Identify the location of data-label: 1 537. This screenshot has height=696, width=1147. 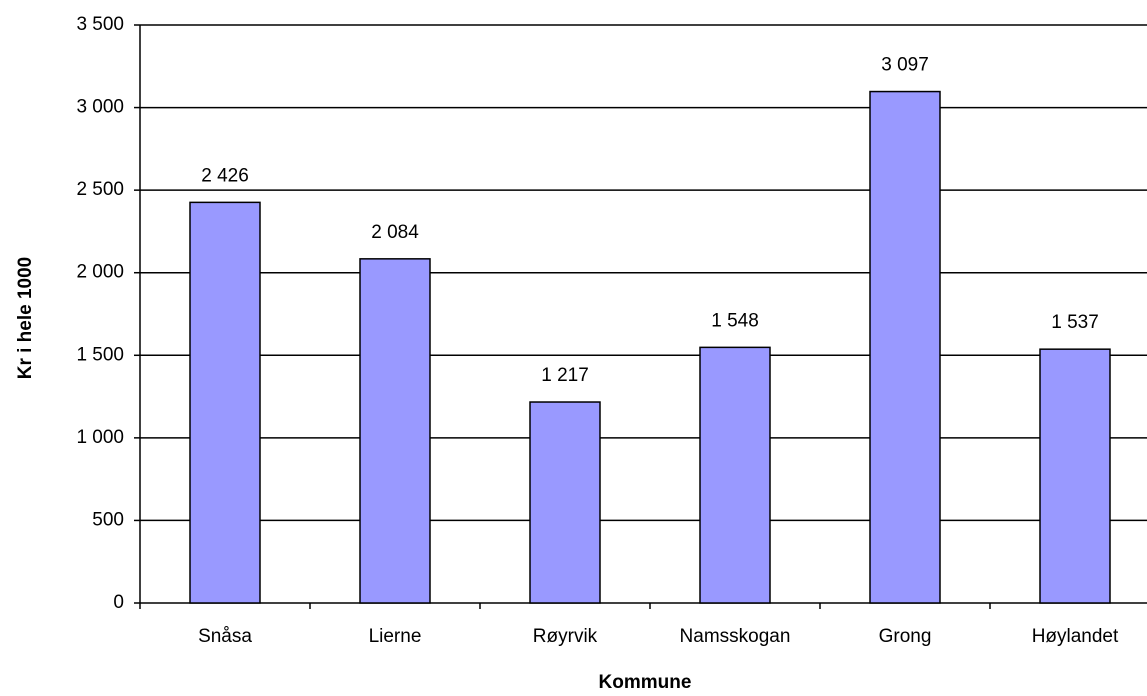
(1075, 322).